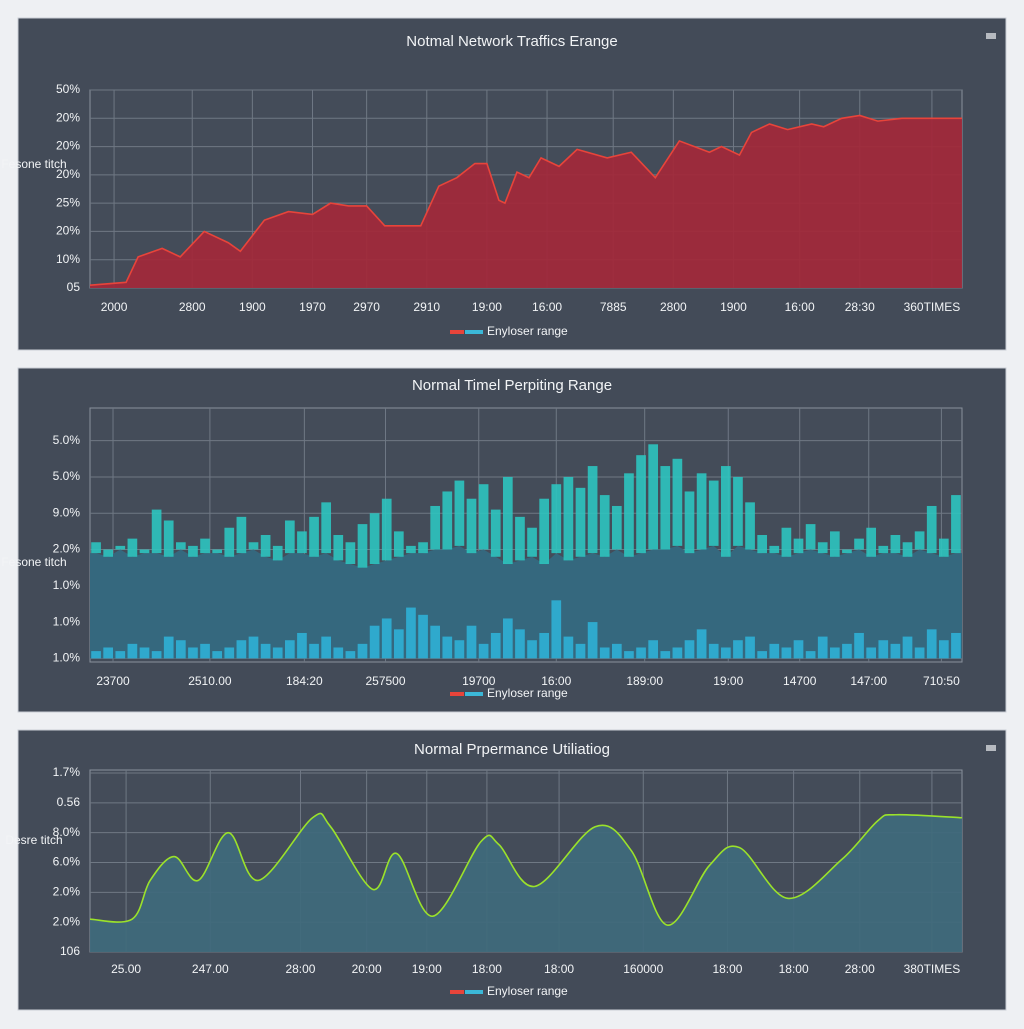 The height and width of the screenshot is (1029, 1024). What do you see at coordinates (70, 951) in the screenshot?
I see `y-tick-label: 106` at bounding box center [70, 951].